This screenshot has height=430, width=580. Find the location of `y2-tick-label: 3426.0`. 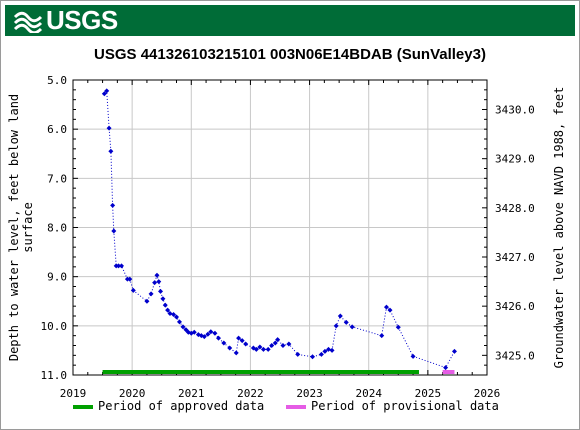

y2-tick-label: 3426.0 is located at coordinates (515, 306).